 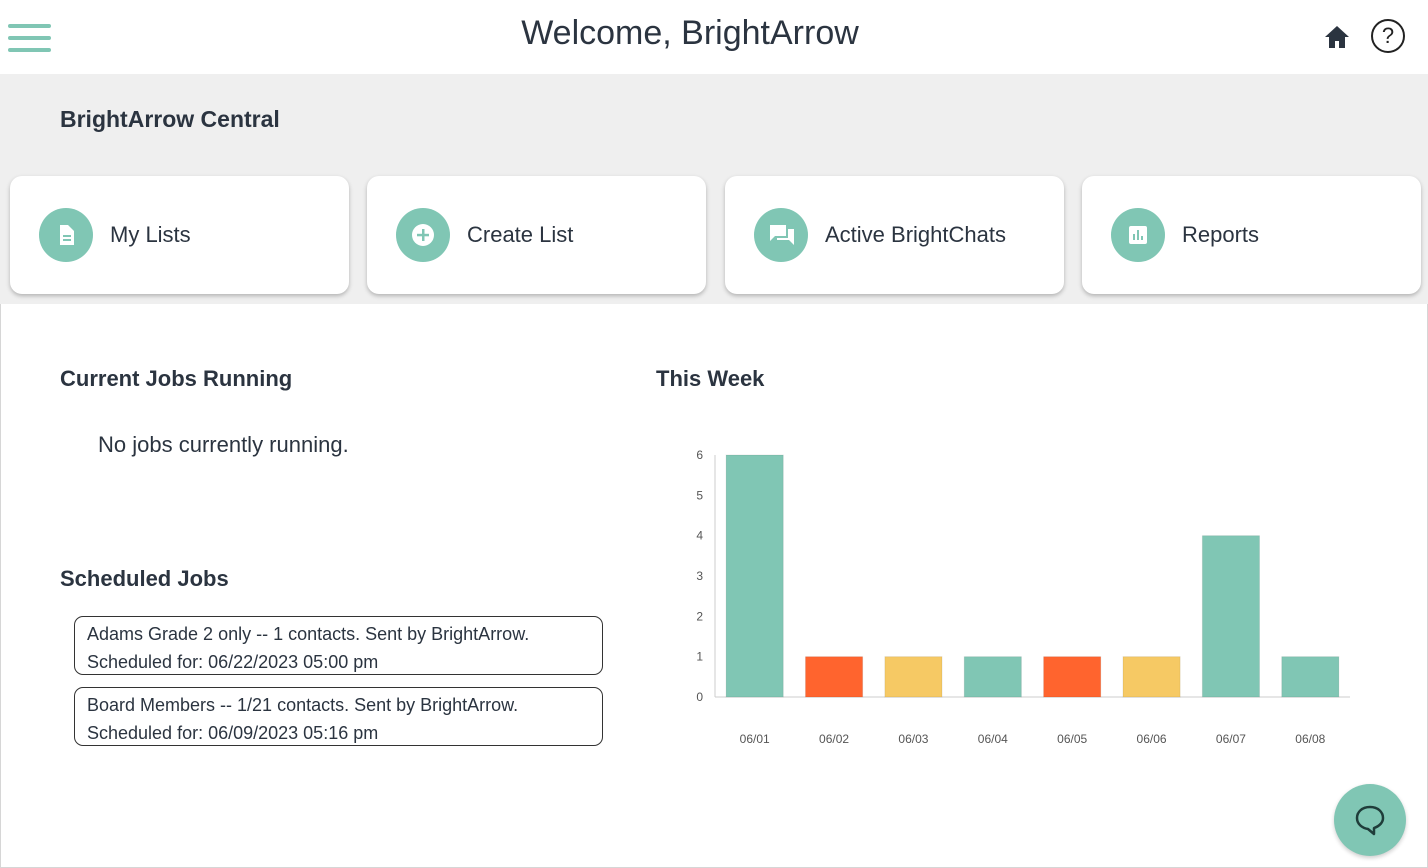 What do you see at coordinates (1388, 36) in the screenshot?
I see `help-icon: ?` at bounding box center [1388, 36].